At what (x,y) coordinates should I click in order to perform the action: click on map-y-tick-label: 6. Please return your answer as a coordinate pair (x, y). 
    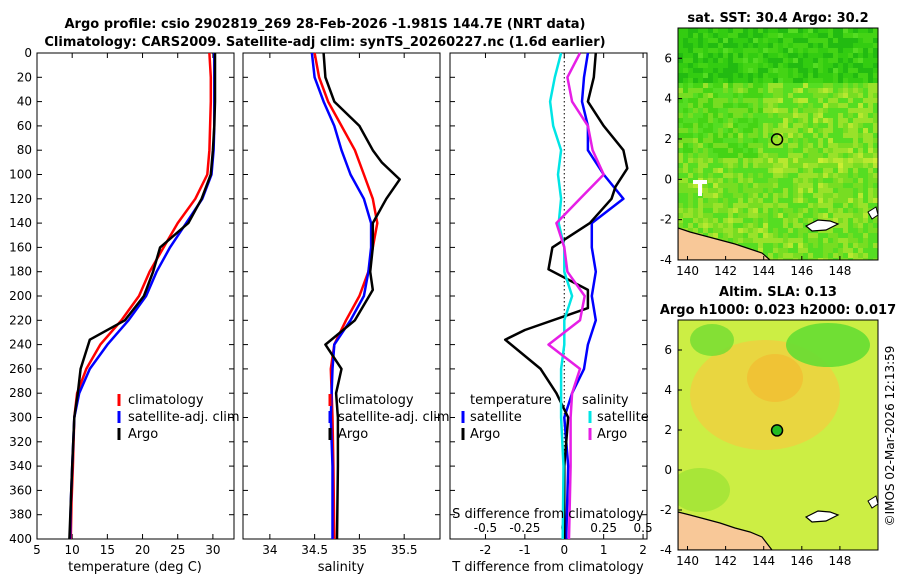
    Looking at the image, I should click on (668, 350).